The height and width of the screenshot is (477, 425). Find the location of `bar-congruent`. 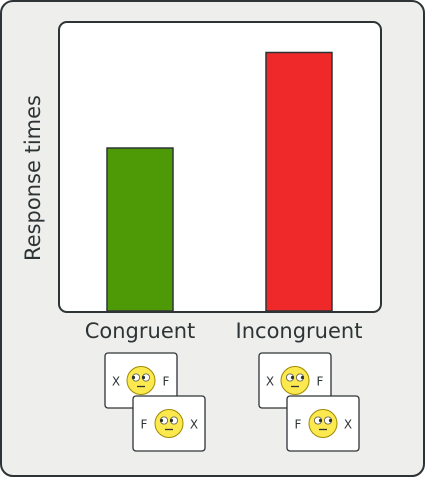

bar-congruent is located at coordinates (140, 229).